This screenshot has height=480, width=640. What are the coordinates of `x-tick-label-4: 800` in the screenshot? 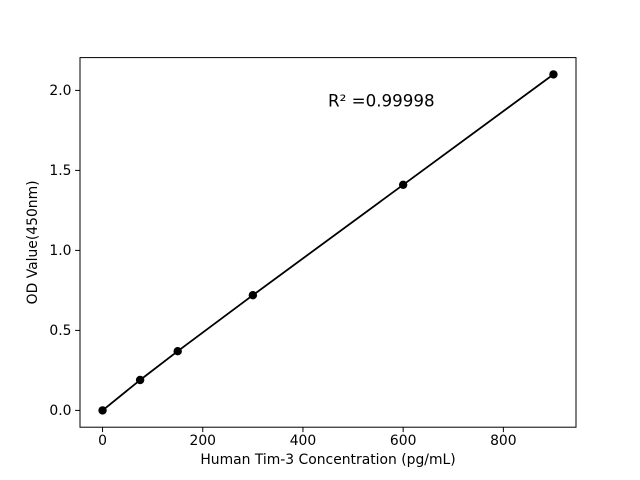 It's located at (503, 441).